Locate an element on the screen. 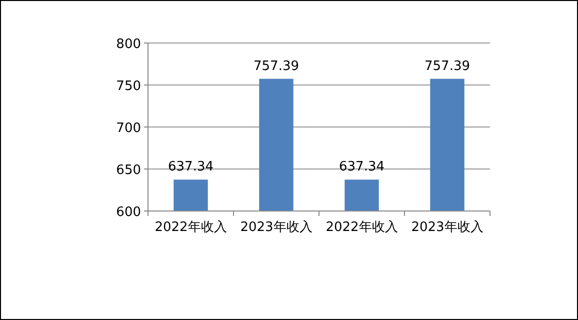  y-tick-label: 800 is located at coordinates (128, 44).